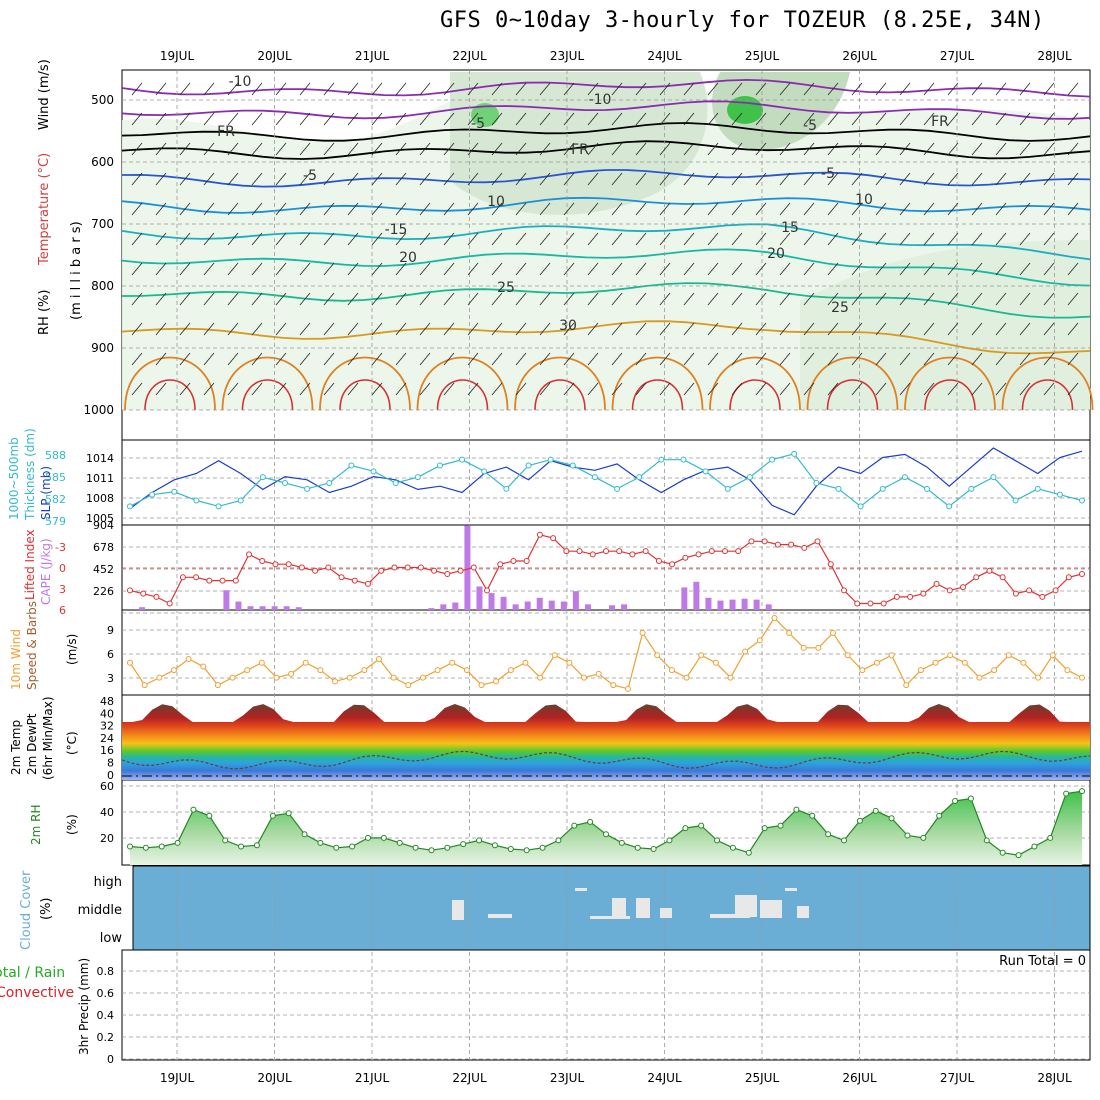 This screenshot has height=1100, width=1100. Describe the element at coordinates (44, 209) in the screenshot. I see `temperature-label: Temperature (°C)` at that location.